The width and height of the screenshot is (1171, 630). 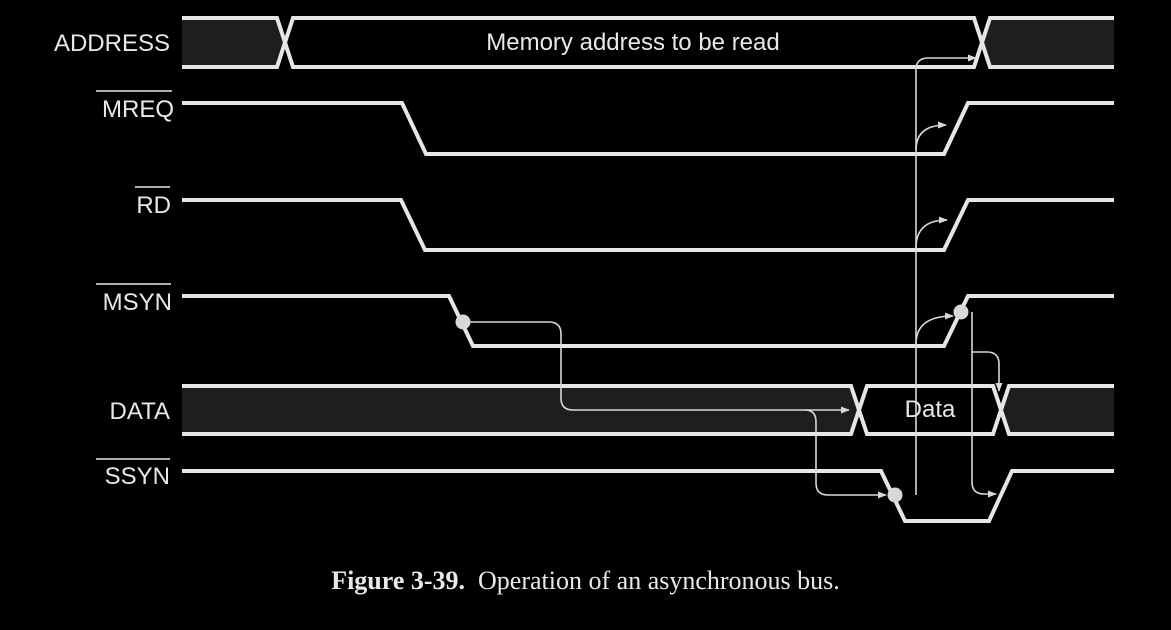 What do you see at coordinates (931, 137) in the screenshot?
I see `arrow-ssyn-to-mreq` at bounding box center [931, 137].